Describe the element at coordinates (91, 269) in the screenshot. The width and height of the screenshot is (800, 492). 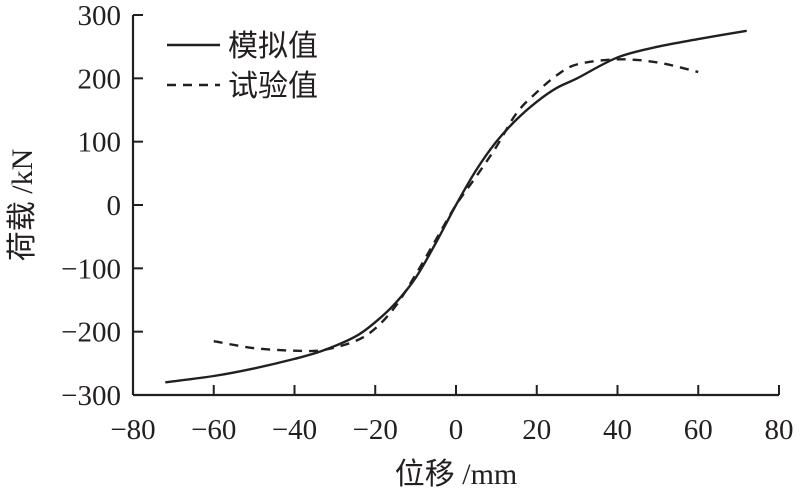
I see `y-tick-label: −100` at that location.